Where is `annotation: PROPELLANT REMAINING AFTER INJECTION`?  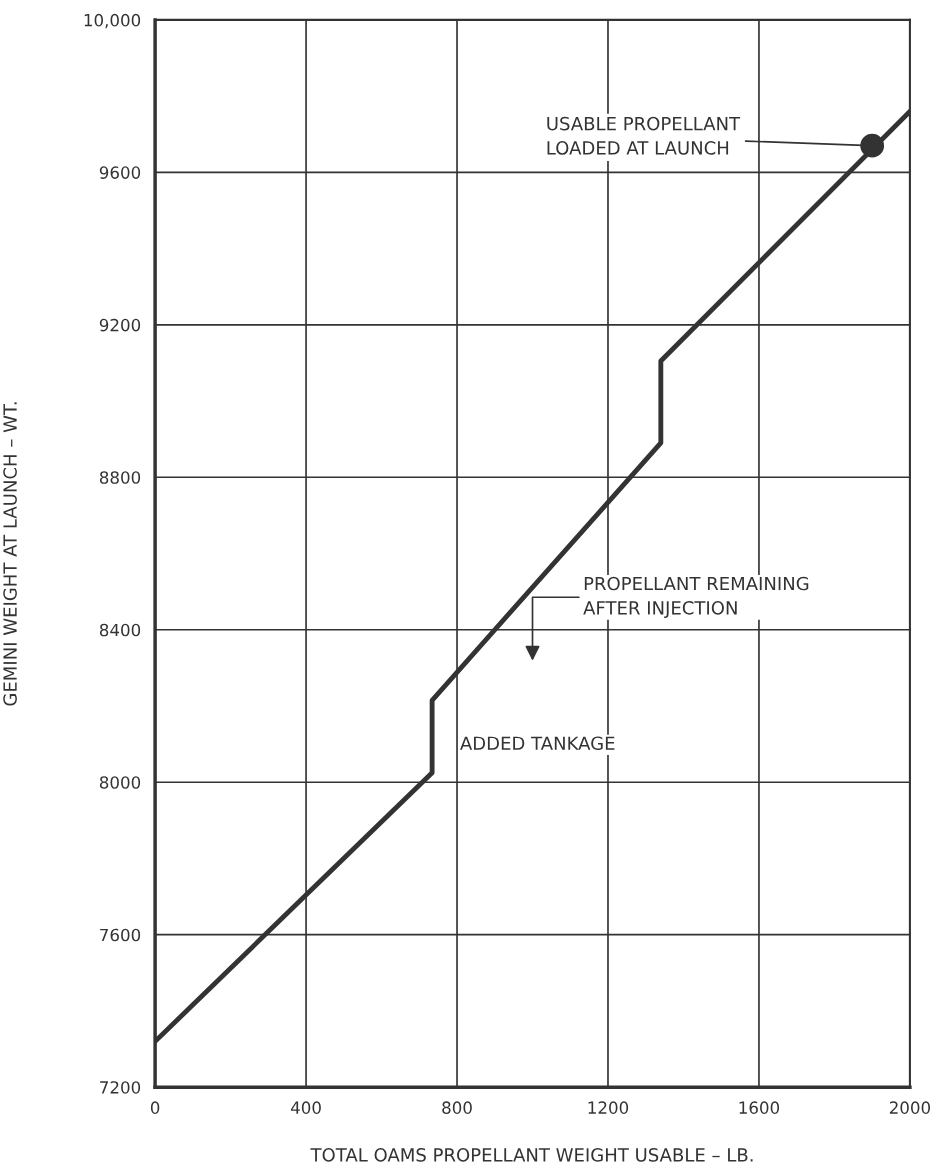 annotation: PROPELLANT REMAINING AFTER INJECTION is located at coordinates (696, 597).